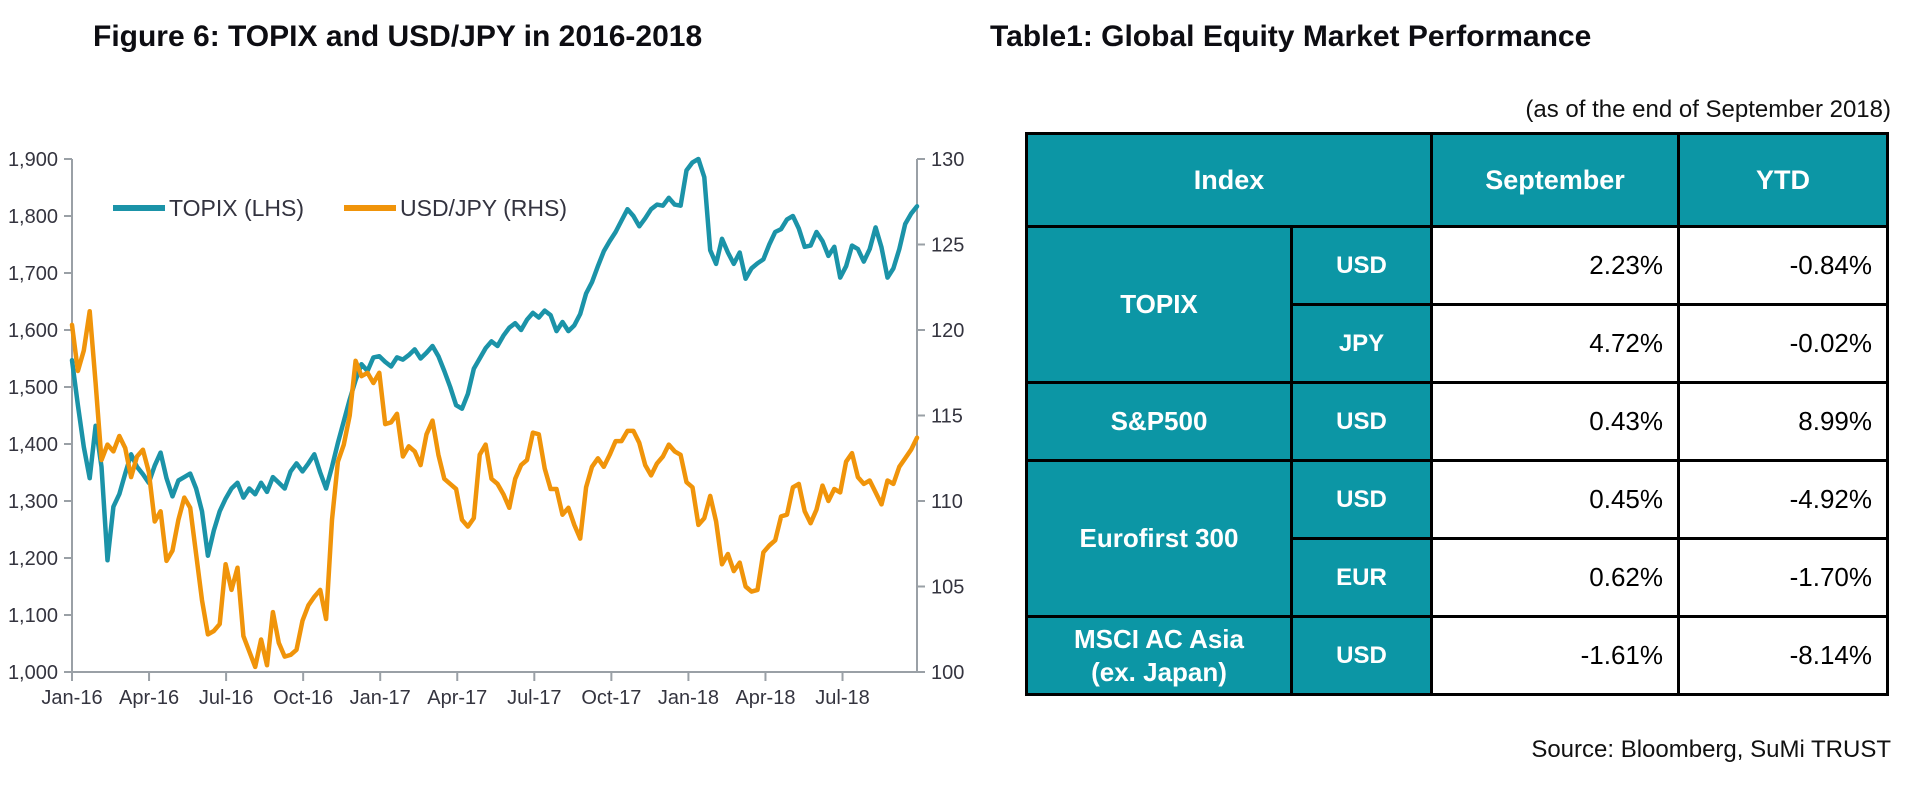  I want to click on september-value-cell: 2.23%, so click(1555, 265).